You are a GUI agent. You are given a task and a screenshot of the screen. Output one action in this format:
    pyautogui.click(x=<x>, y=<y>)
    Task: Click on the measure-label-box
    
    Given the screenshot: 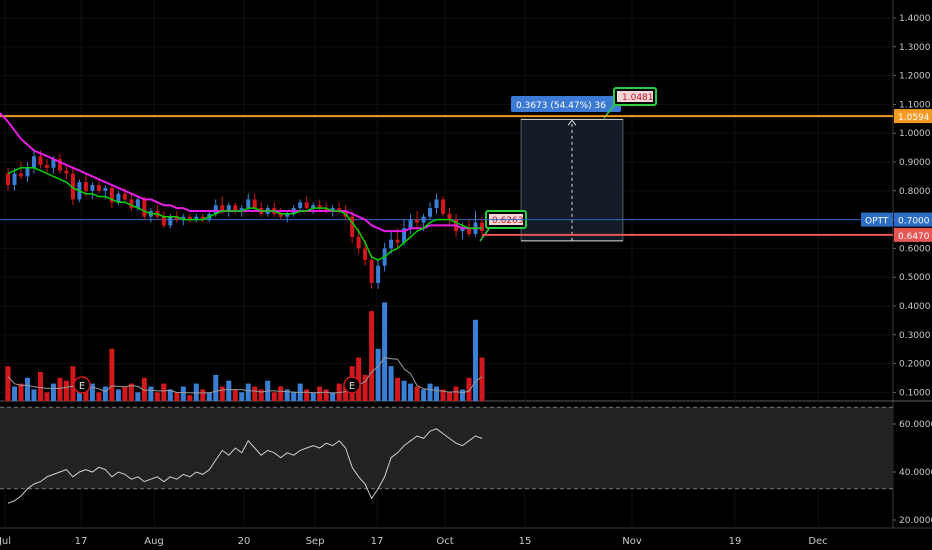 What is the action you would take?
    pyautogui.click(x=566, y=104)
    